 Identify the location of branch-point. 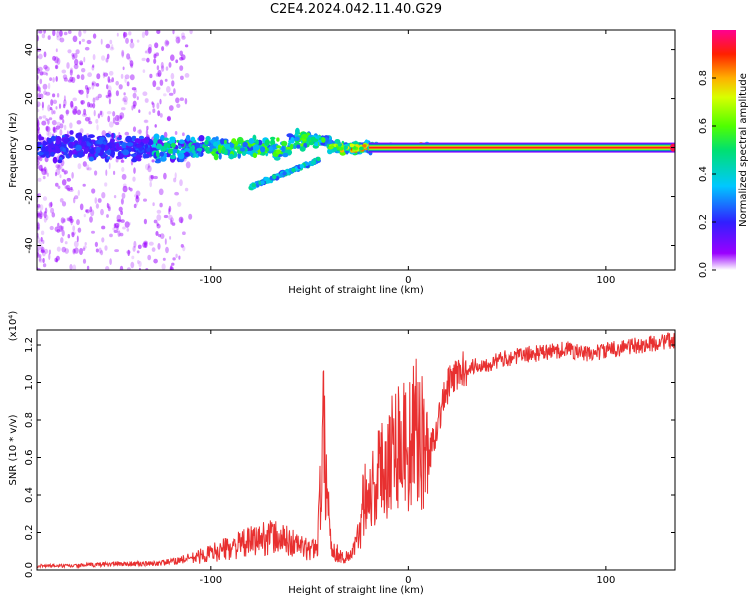
(284, 173).